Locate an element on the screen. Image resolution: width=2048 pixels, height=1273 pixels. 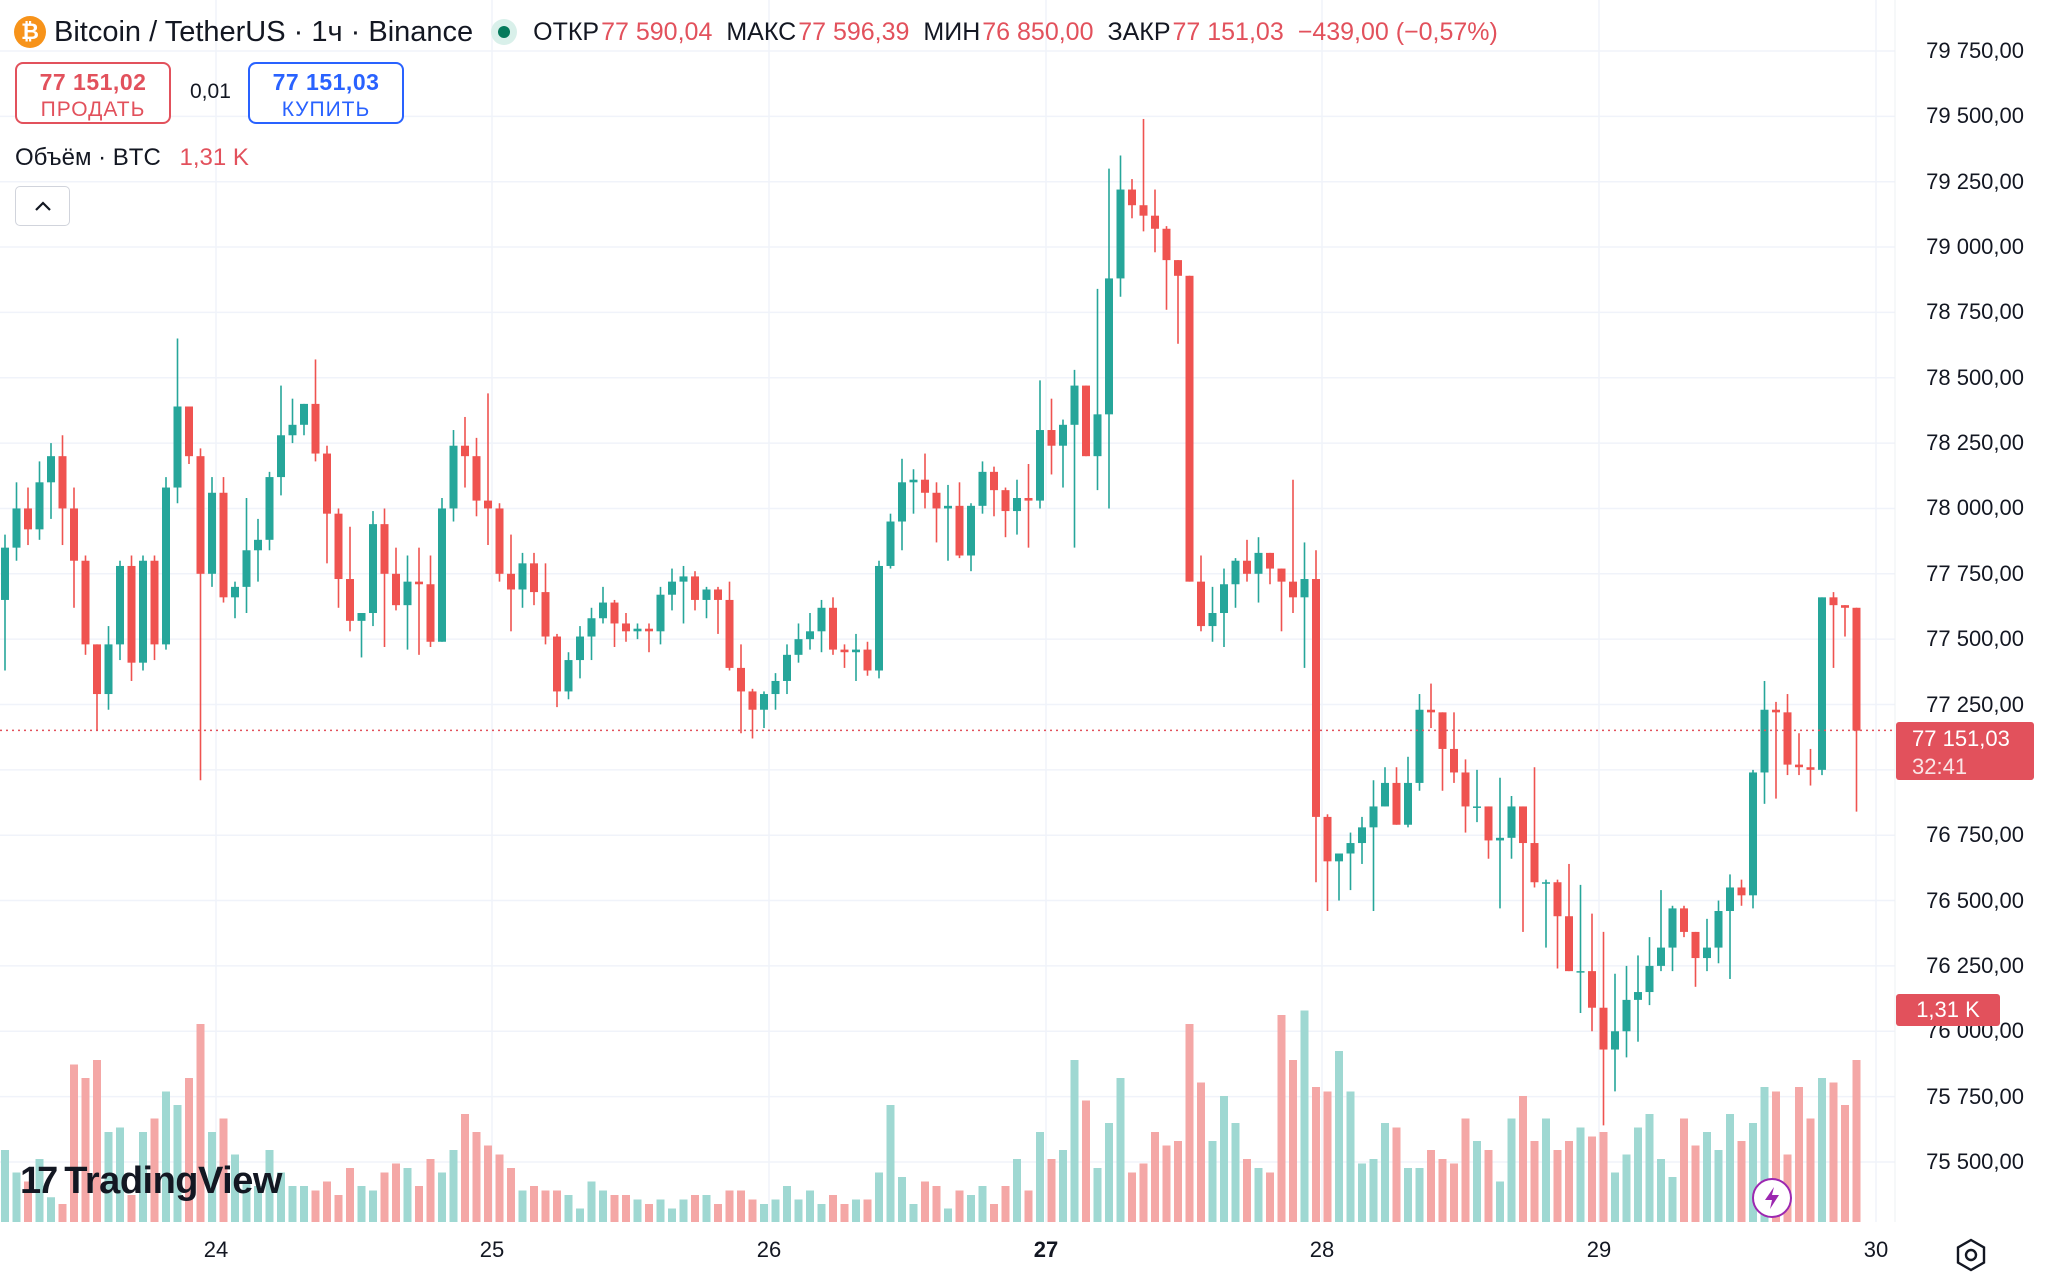
sell-button: 77 151,02 ПРОДАТЬ is located at coordinates (93, 93).